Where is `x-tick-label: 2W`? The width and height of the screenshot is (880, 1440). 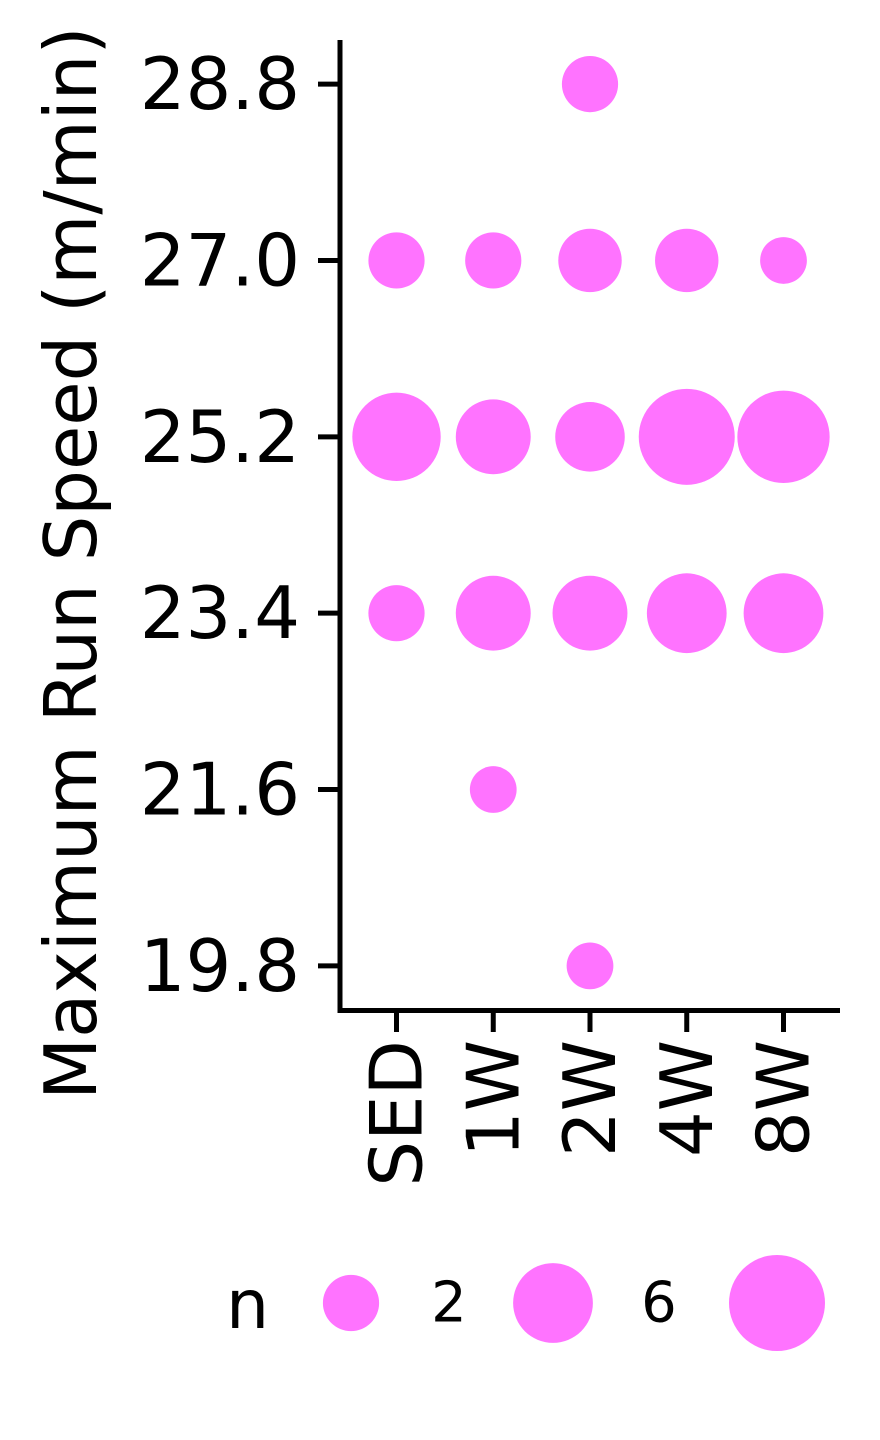 x-tick-label: 2W is located at coordinates (590, 1098).